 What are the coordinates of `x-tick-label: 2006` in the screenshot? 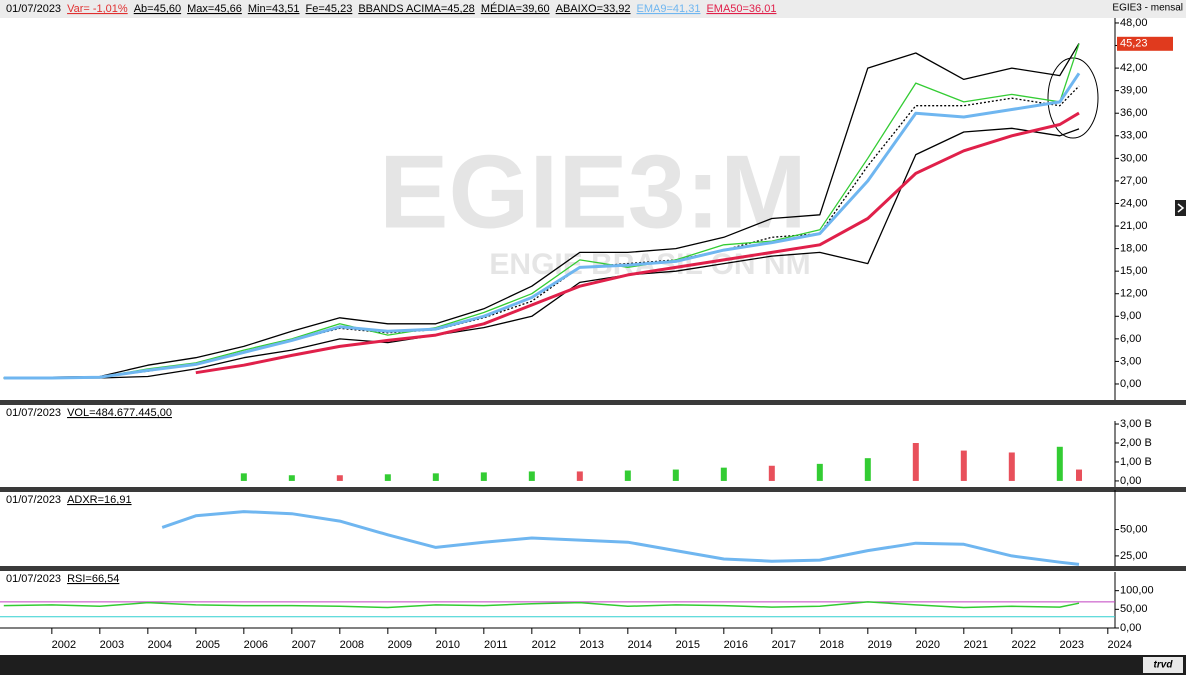 It's located at (256, 645).